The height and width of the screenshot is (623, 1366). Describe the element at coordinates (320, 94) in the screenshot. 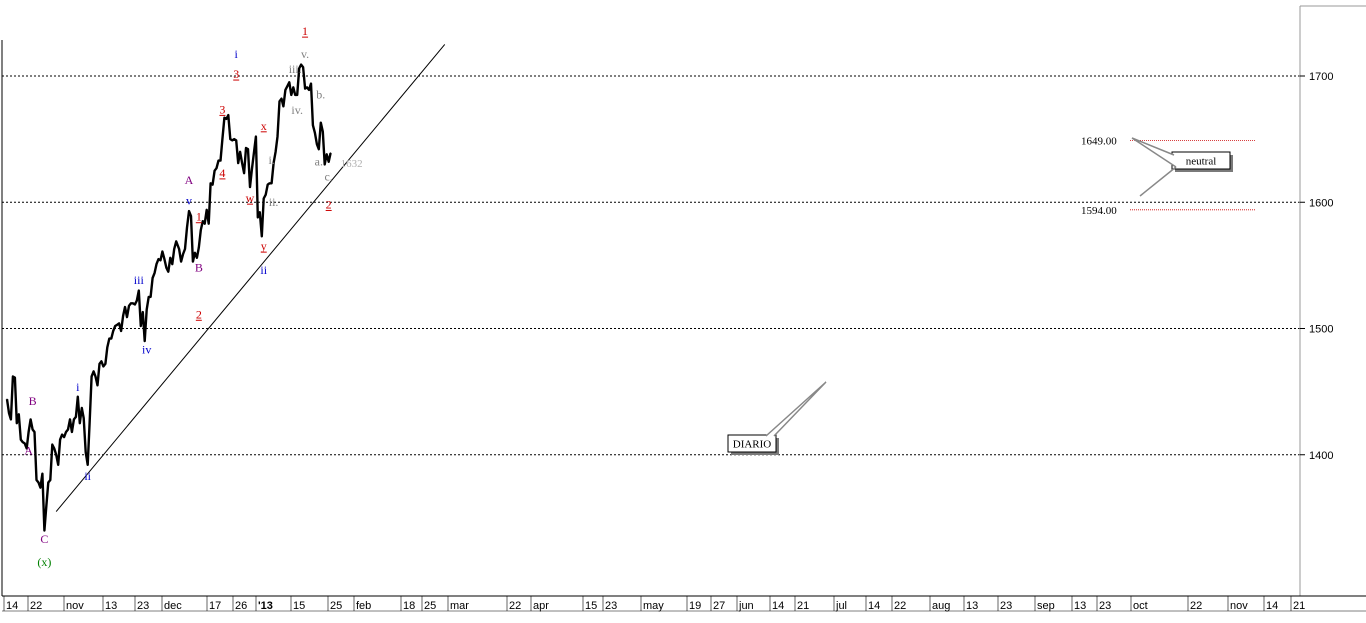

I see `wave-label: b.` at that location.